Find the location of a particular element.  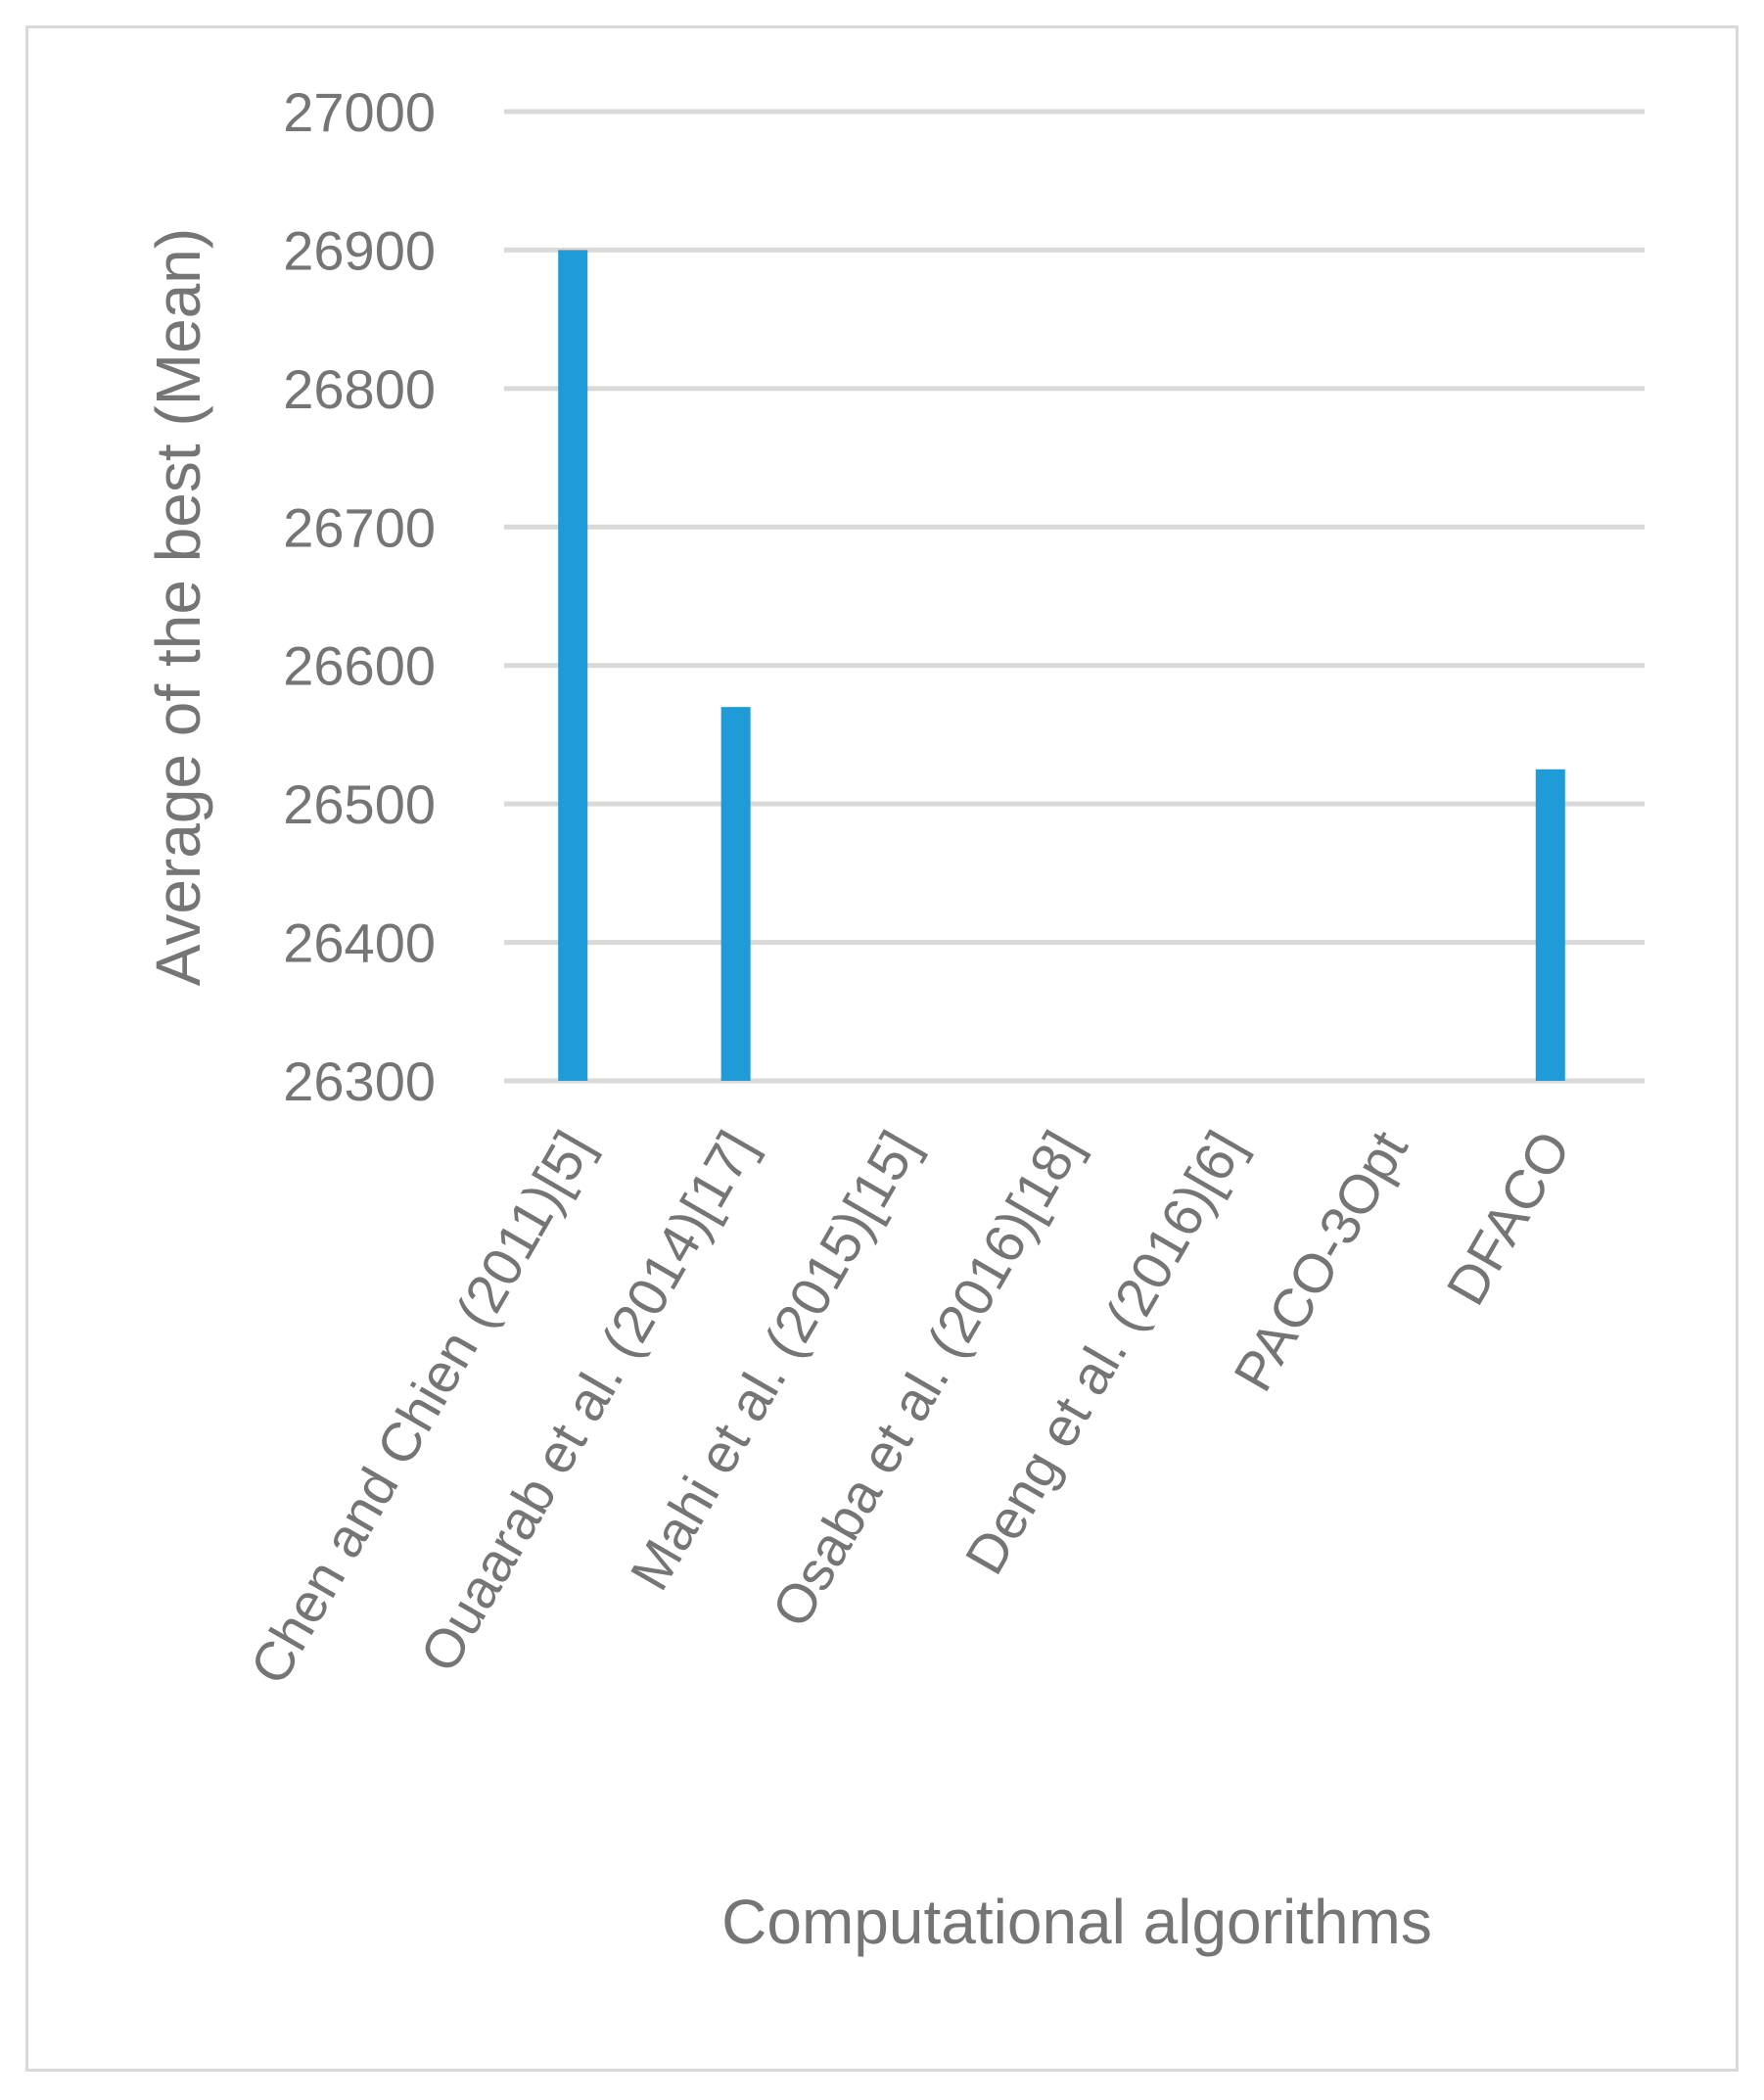

y-tick-label: 26800 is located at coordinates (359, 389).